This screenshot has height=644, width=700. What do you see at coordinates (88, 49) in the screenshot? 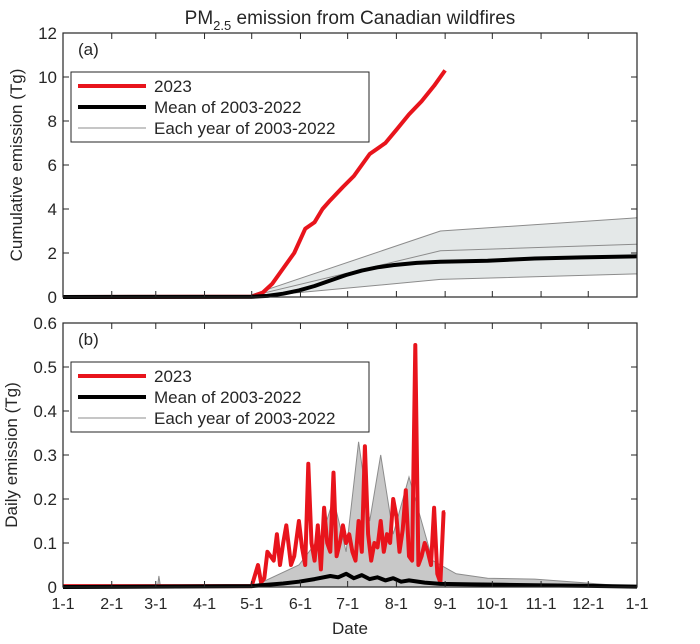
I see `panel-label: (a)` at bounding box center [88, 49].